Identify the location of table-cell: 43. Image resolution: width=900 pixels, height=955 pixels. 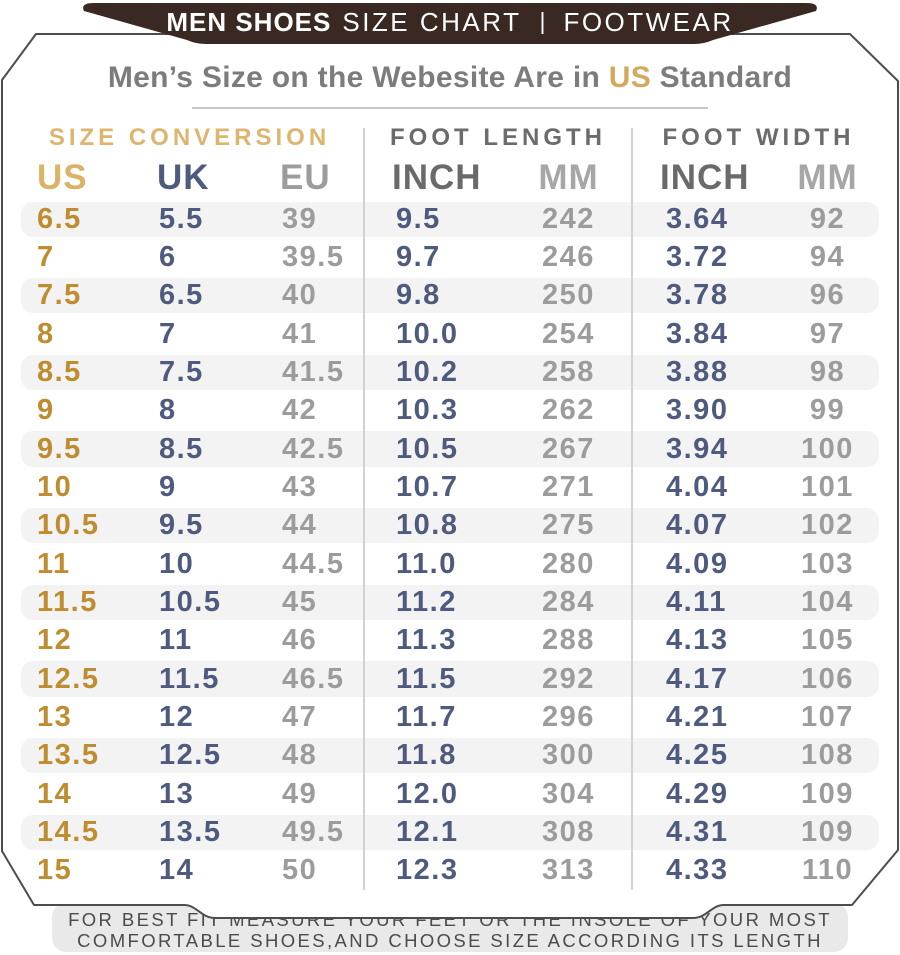
(300, 486).